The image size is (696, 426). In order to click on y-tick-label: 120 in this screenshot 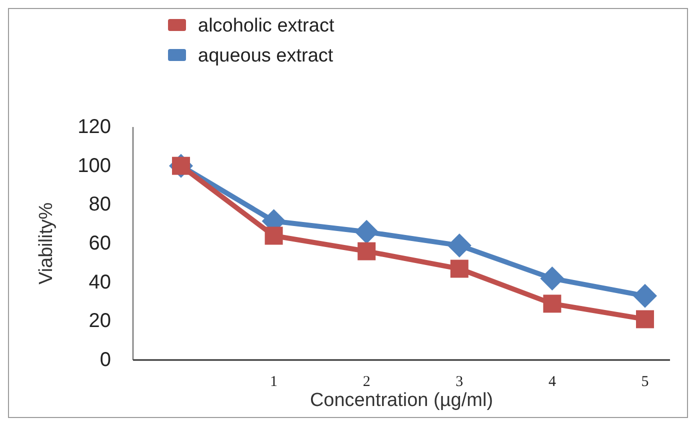, I will do `click(94, 127)`.